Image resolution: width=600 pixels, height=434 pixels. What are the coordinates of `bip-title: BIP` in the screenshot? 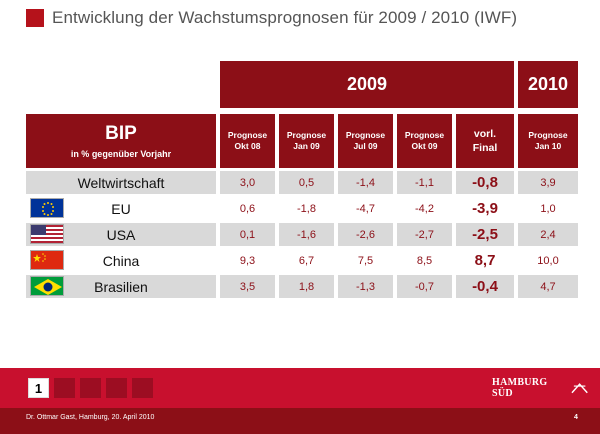 It's located at (121, 133).